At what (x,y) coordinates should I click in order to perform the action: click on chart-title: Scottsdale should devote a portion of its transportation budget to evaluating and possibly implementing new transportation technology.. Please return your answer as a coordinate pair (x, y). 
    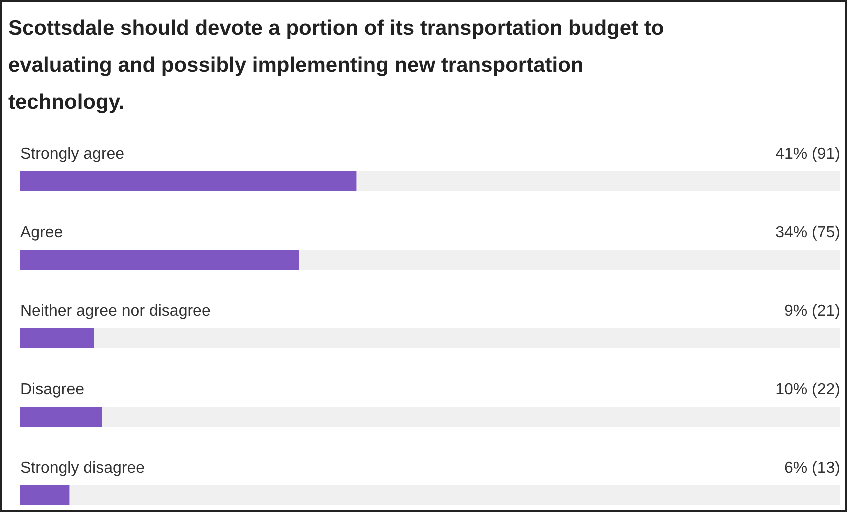
    Looking at the image, I should click on (336, 65).